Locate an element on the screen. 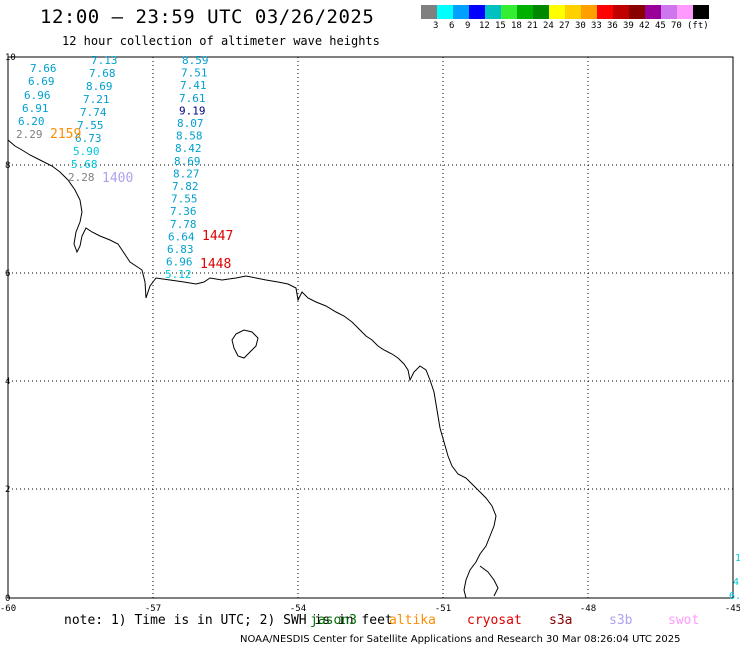 This screenshot has width=740, height=650. wave-height-value: 6.64 is located at coordinates (181, 236).